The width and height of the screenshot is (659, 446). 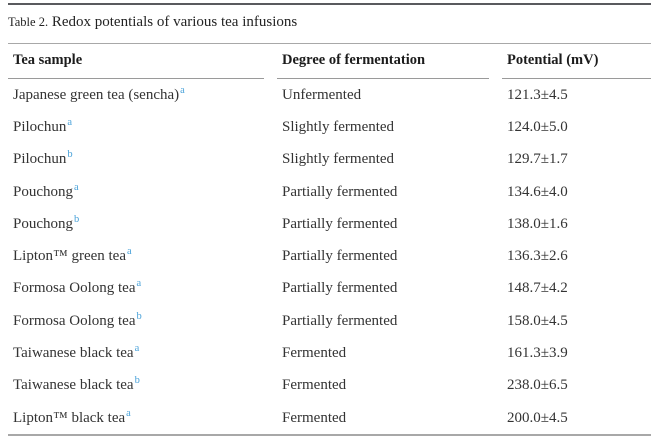 I want to click on potential-cell: 200.0±4.5, so click(x=537, y=417).